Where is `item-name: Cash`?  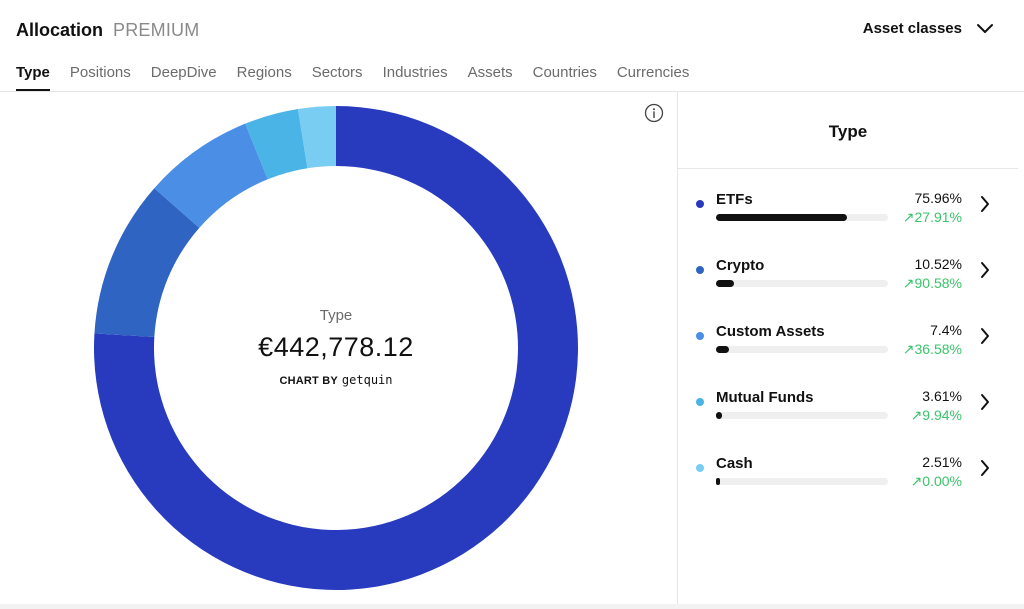 item-name: Cash is located at coordinates (734, 463).